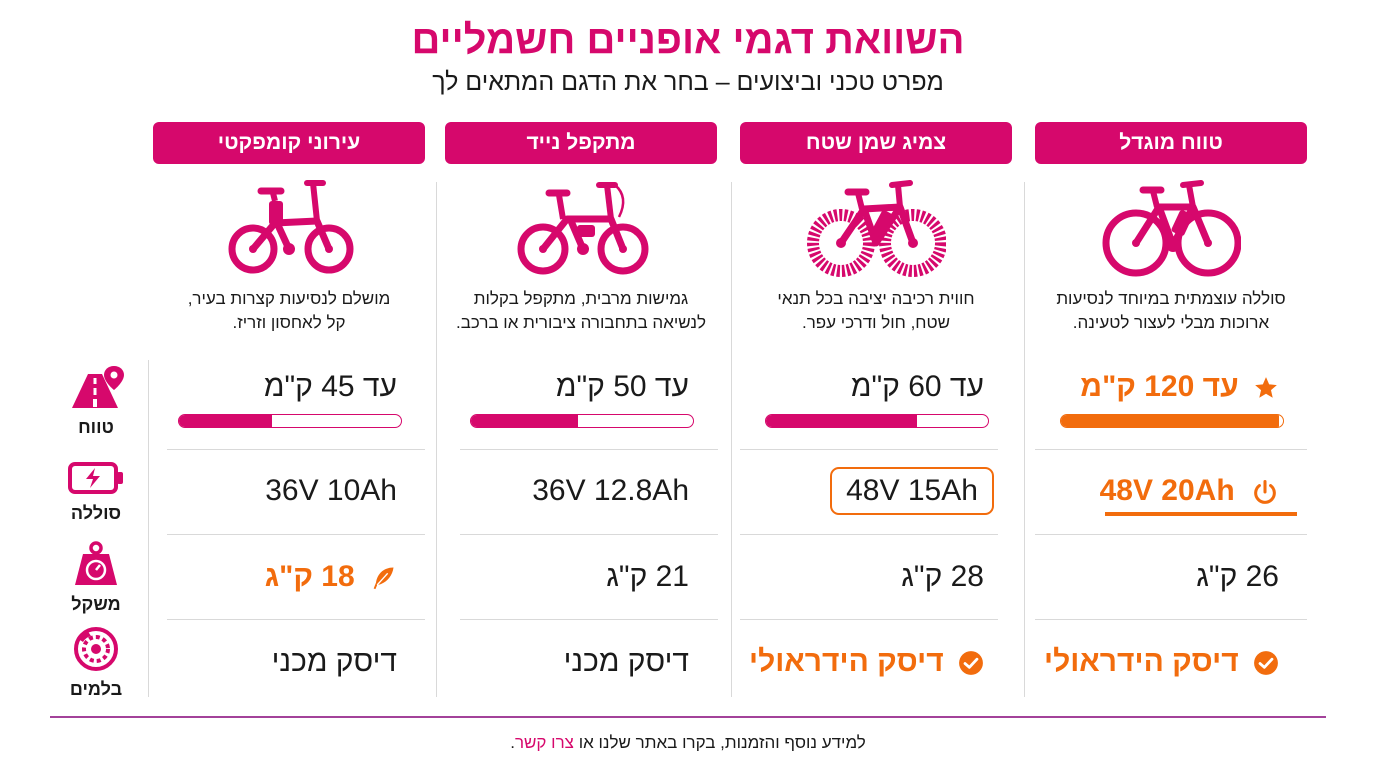 Image resolution: width=1376 pixels, height=768 pixels. Describe the element at coordinates (309, 576) in the screenshot. I see `weight-text: 18 ק"ג` at that location.